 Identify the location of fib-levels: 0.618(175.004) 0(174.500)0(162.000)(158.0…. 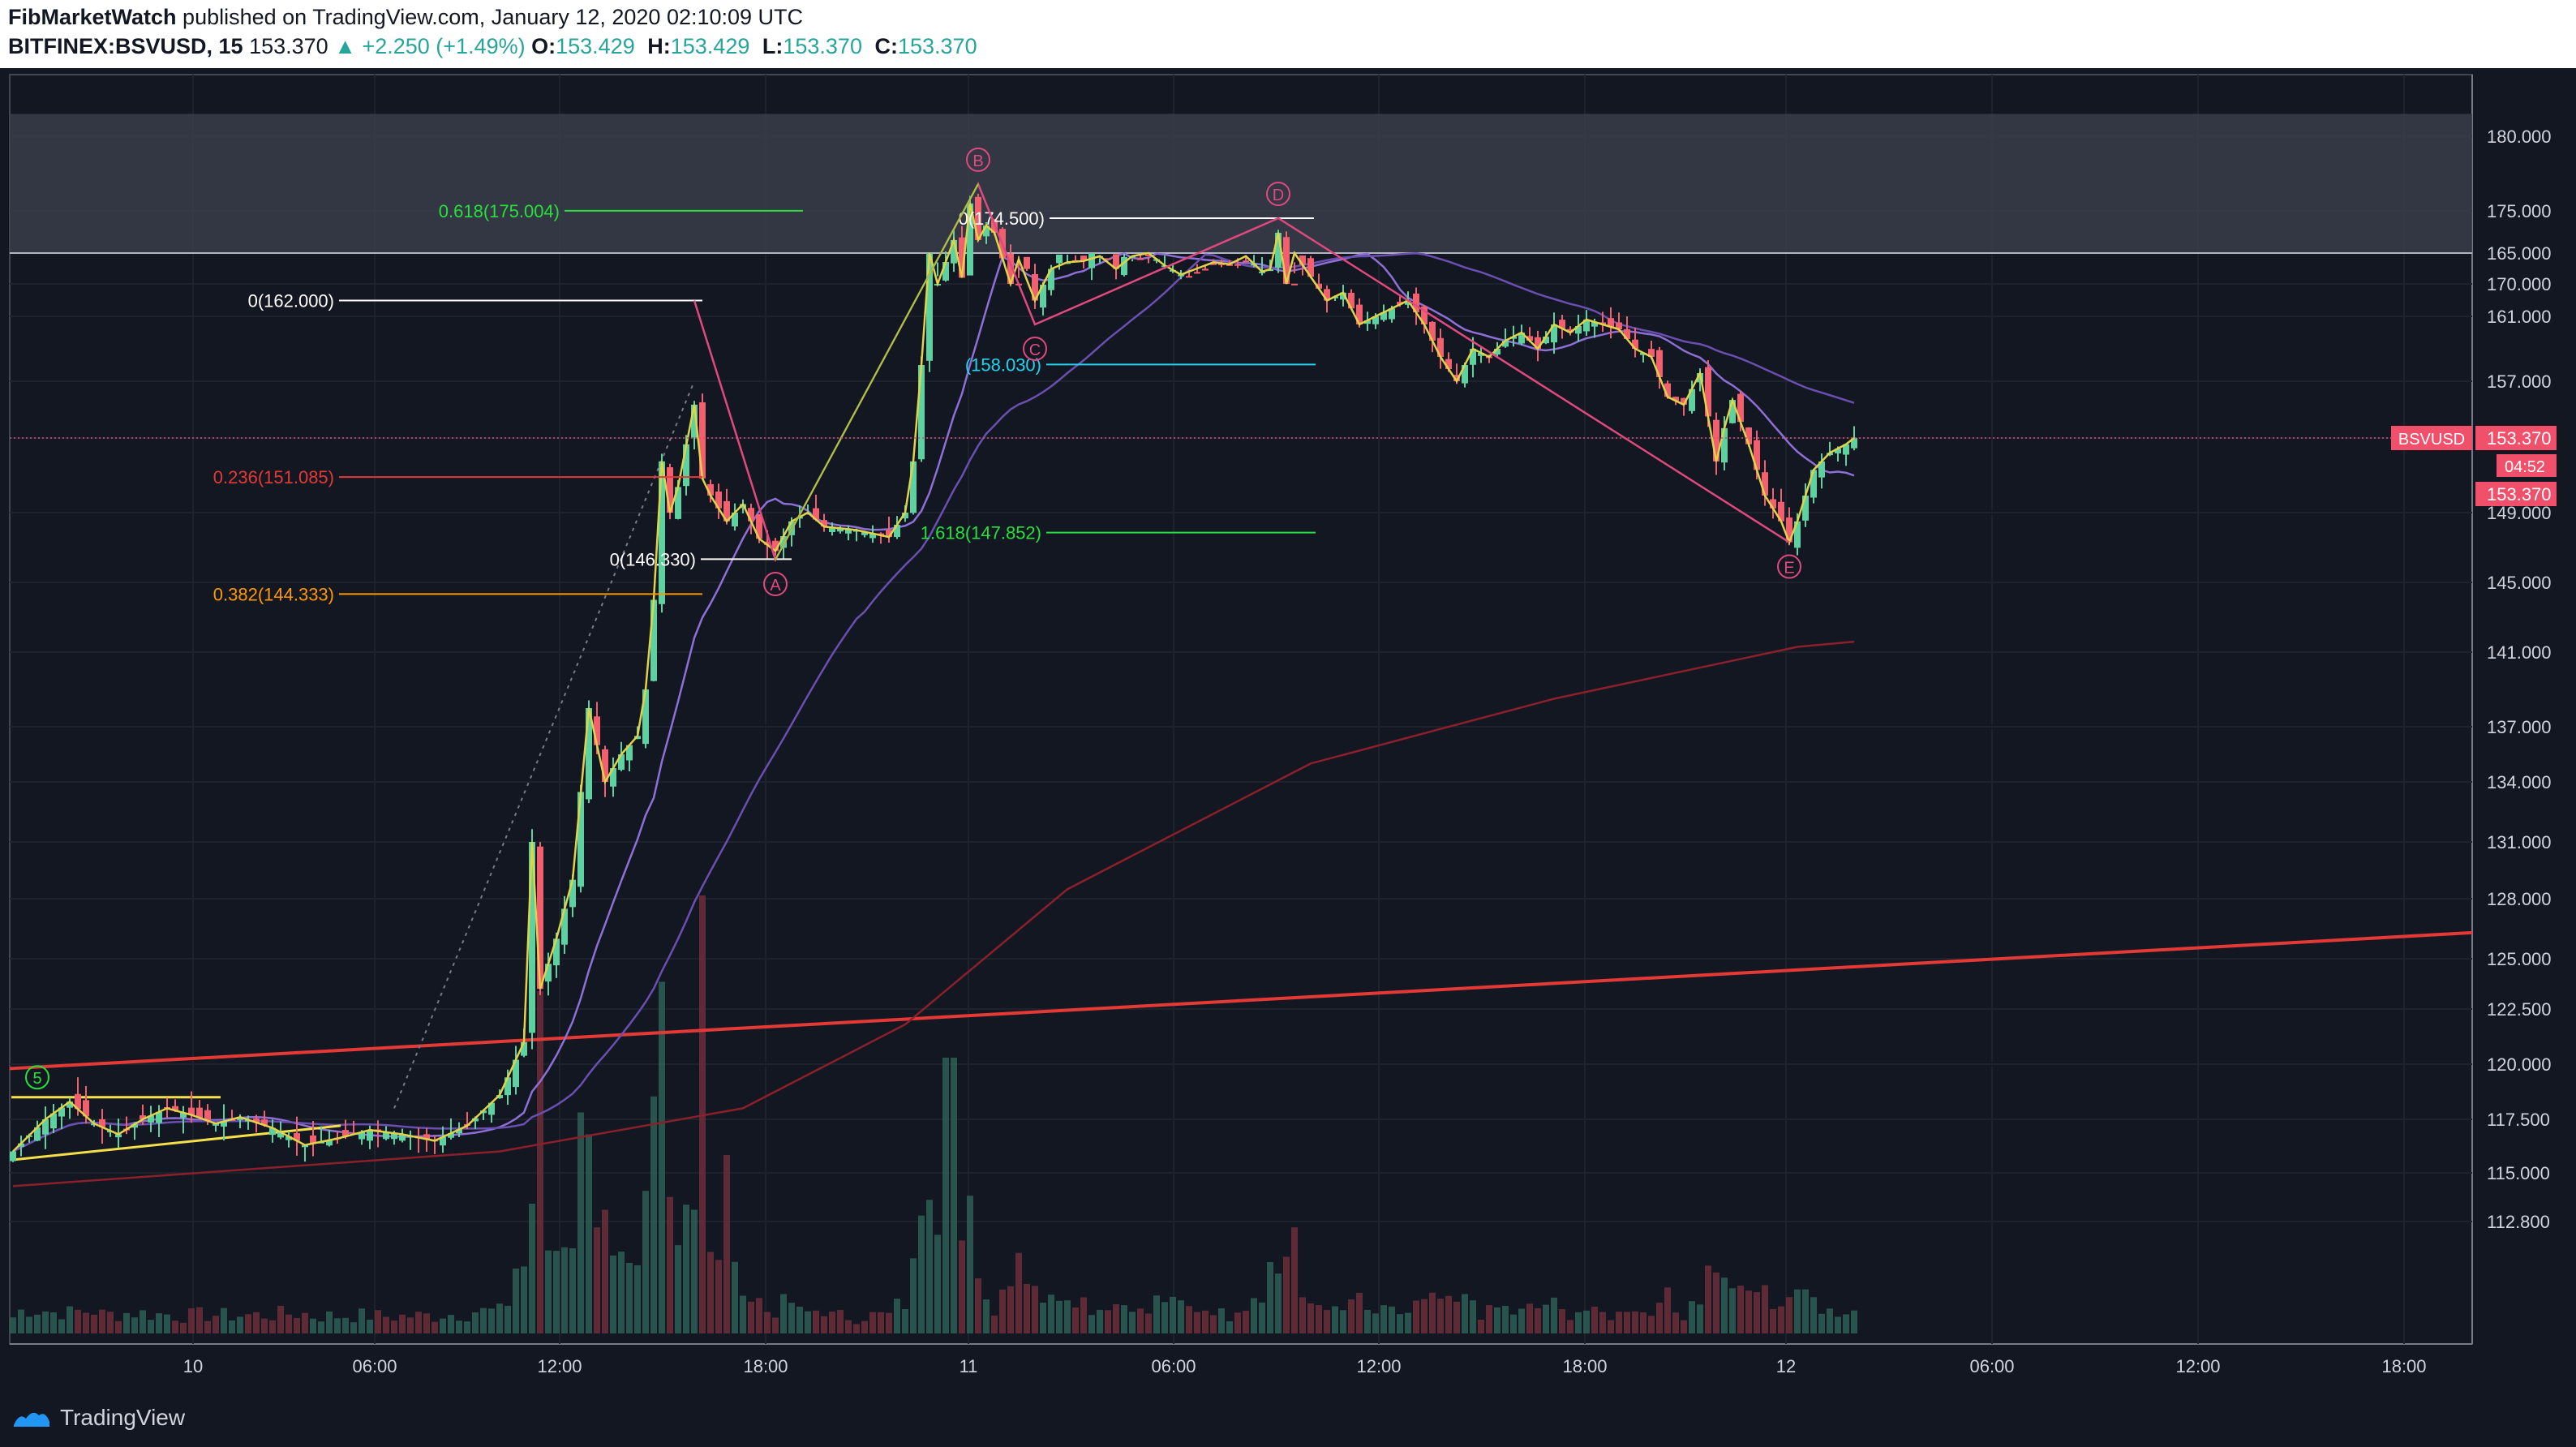
(764, 402).